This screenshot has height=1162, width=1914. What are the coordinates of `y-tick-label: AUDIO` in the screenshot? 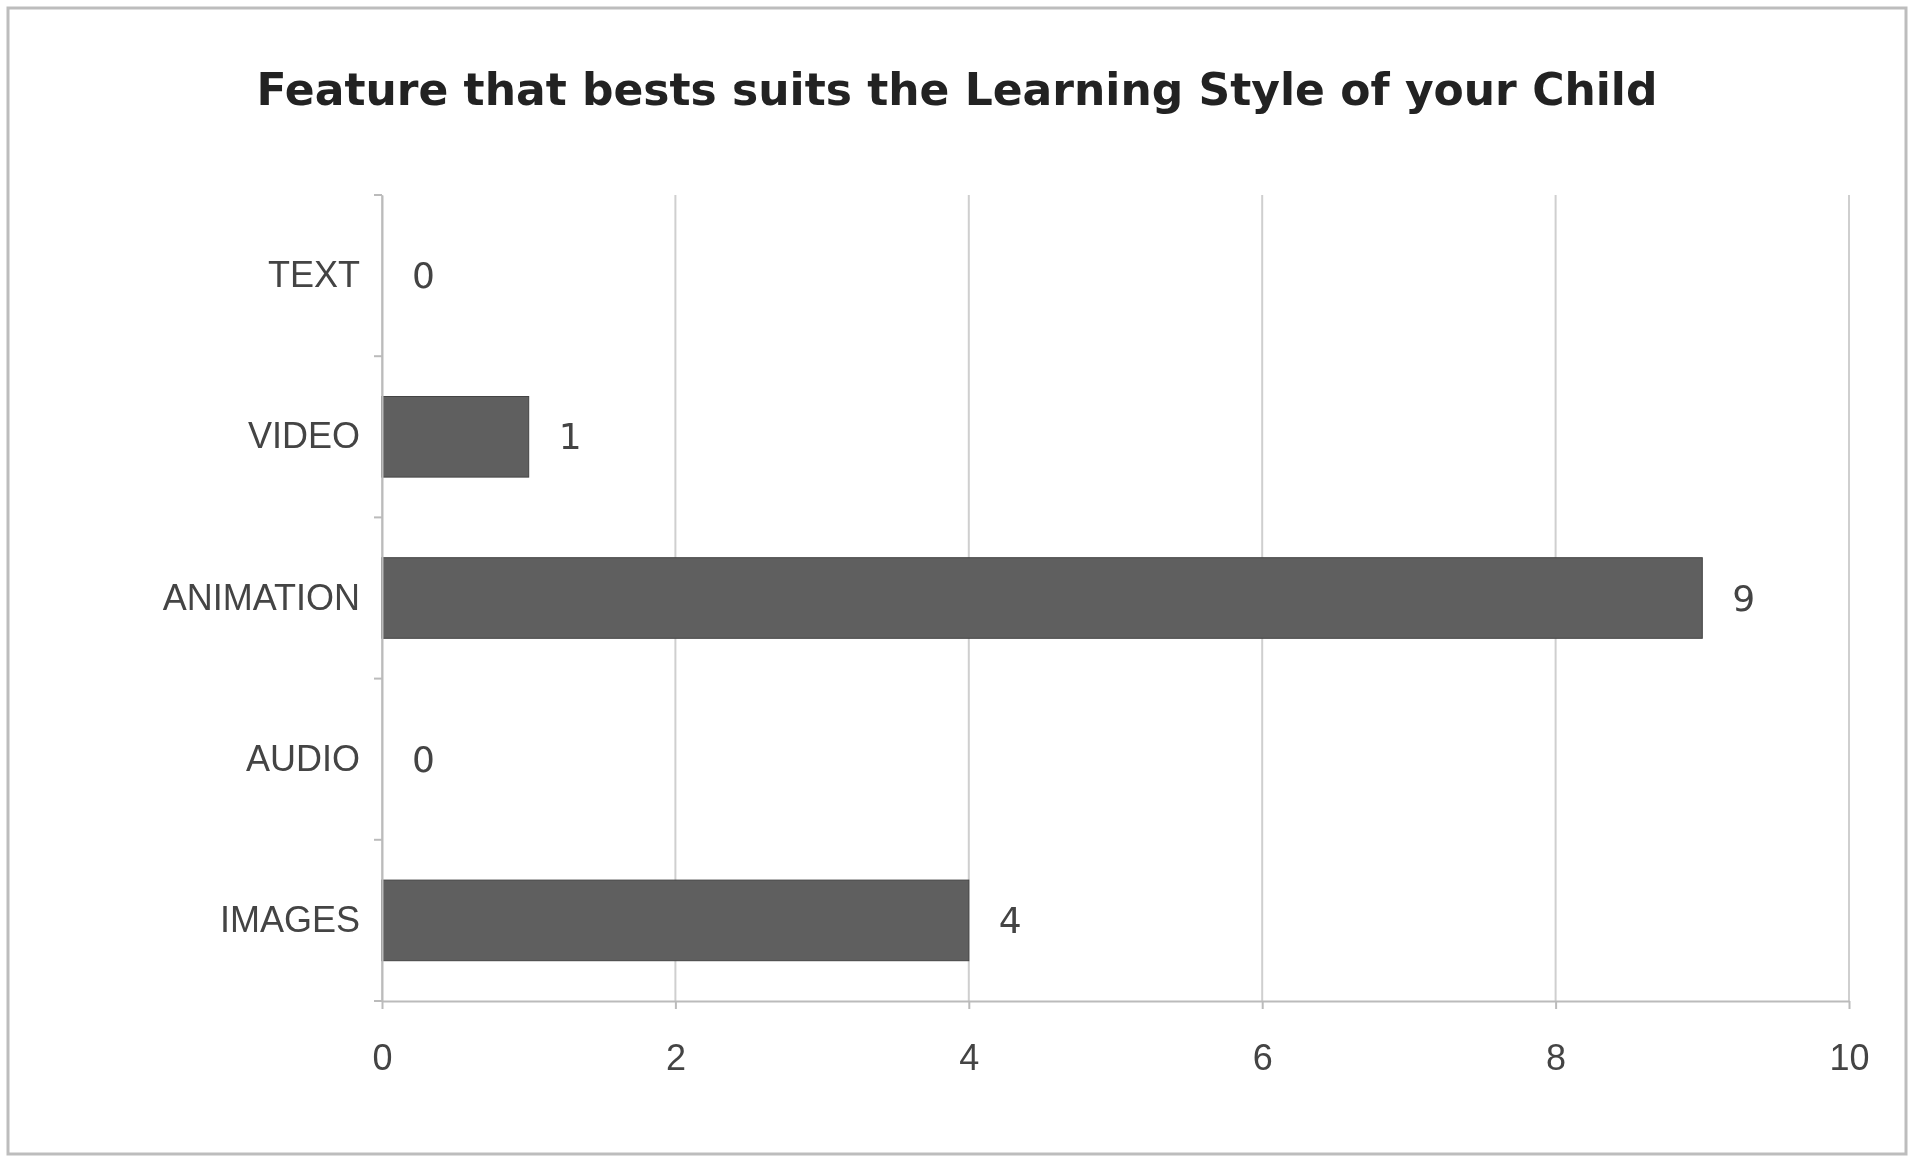 It's located at (302, 758).